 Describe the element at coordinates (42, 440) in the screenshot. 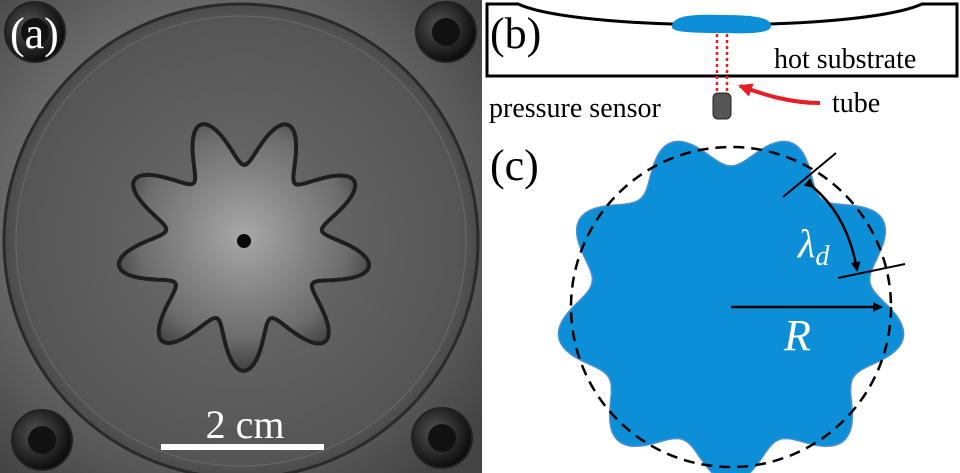

I see `screw-bottom-left` at that location.